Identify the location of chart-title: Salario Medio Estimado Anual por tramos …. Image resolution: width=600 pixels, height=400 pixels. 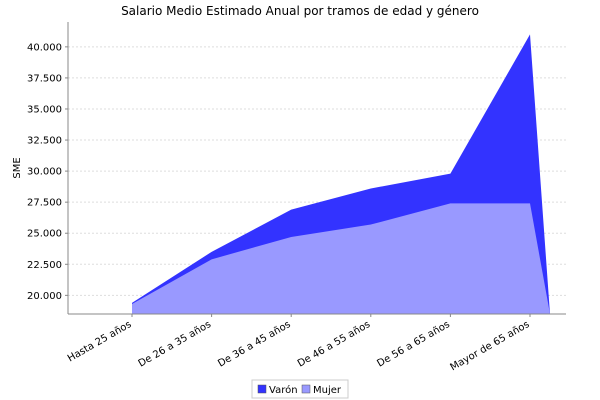
(300, 11).